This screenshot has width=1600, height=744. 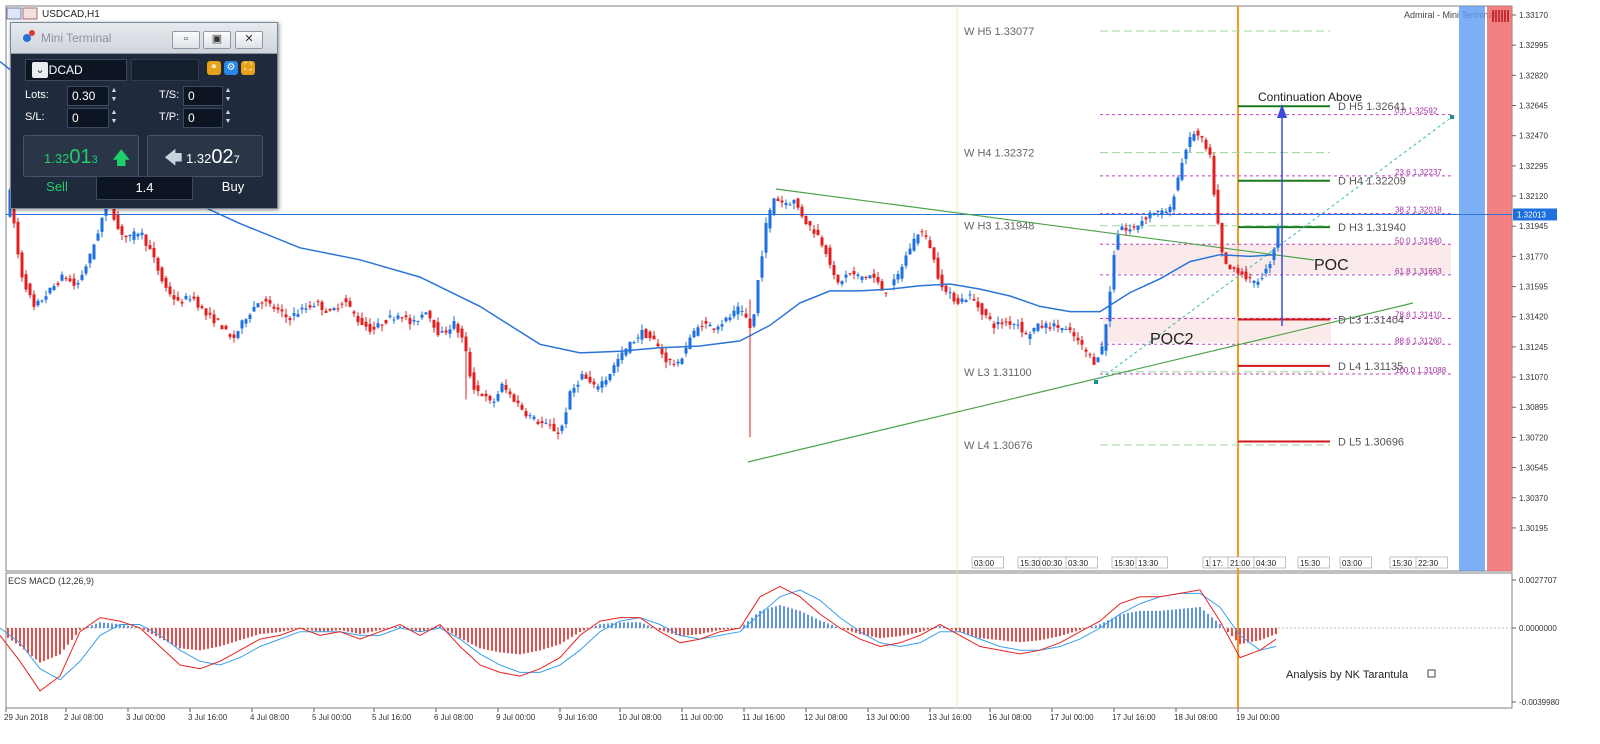 I want to click on minimize-button: ▫, so click(x=186, y=40).